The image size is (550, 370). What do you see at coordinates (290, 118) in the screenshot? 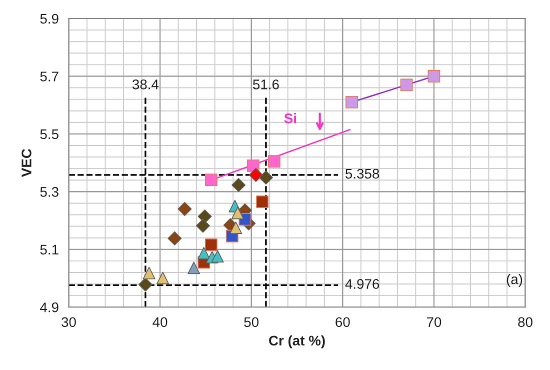
I see `annotation: Si` at bounding box center [290, 118].